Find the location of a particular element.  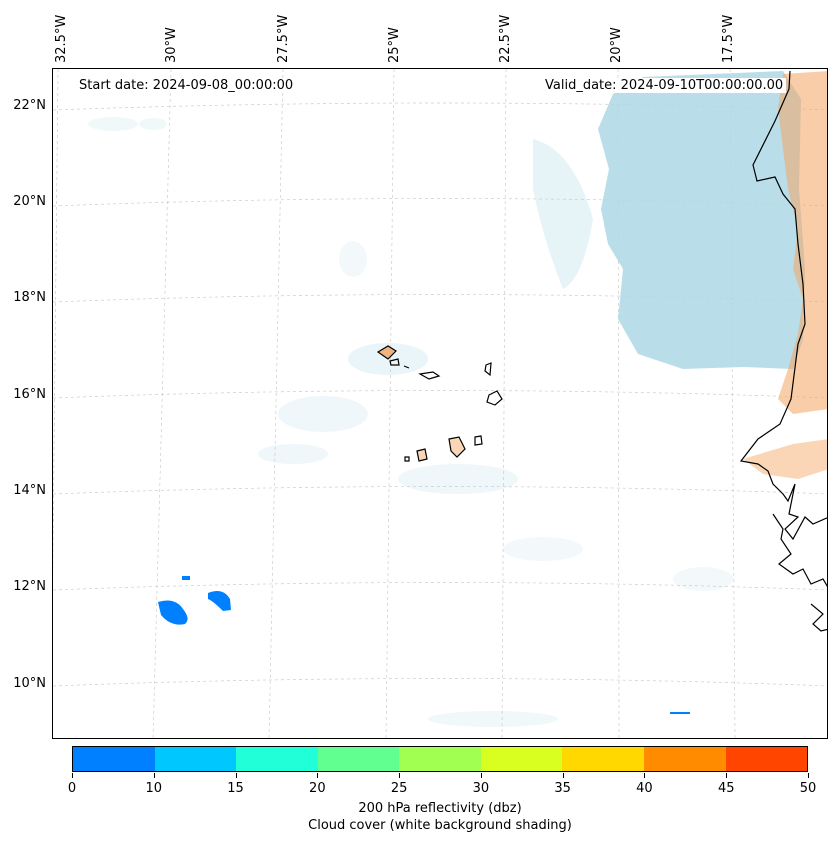

lon-label: 17.5°W is located at coordinates (728, 38).